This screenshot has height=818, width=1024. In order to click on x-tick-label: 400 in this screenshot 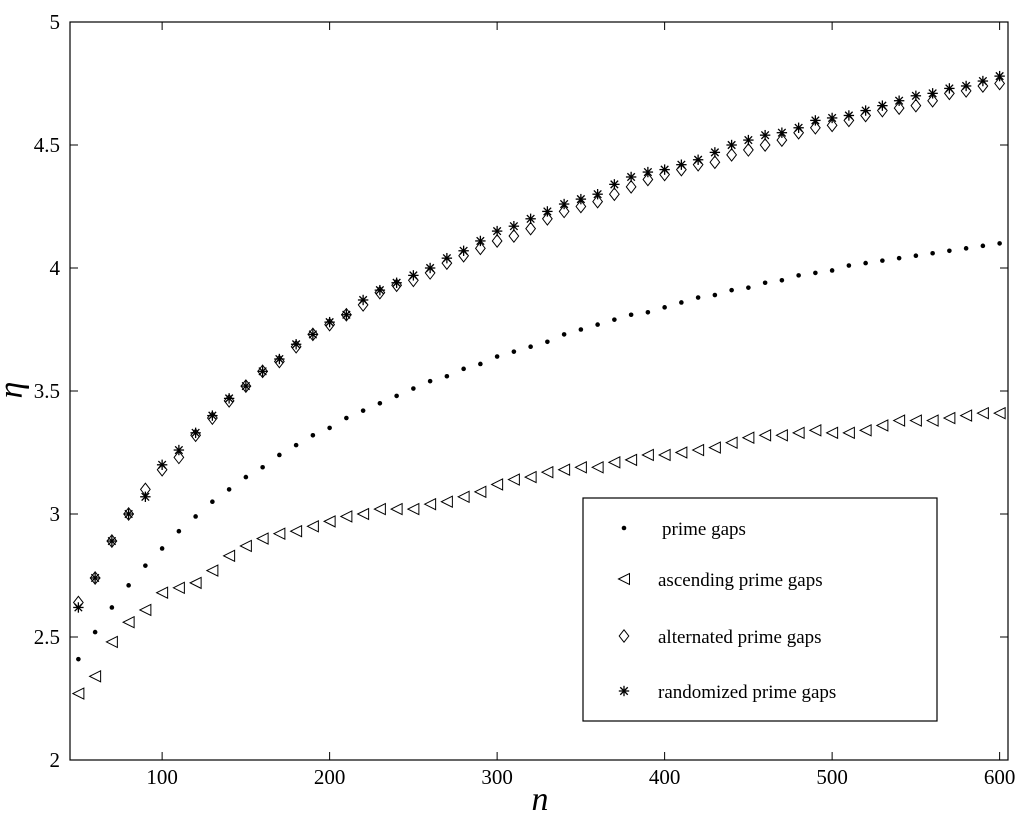, I will do `click(665, 777)`.